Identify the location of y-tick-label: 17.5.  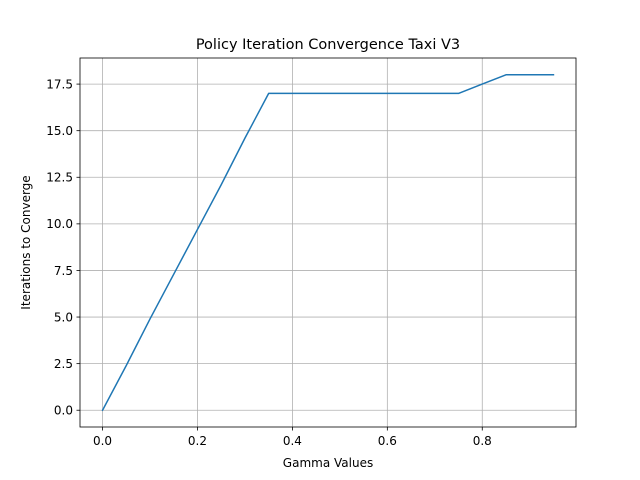
(59, 84).